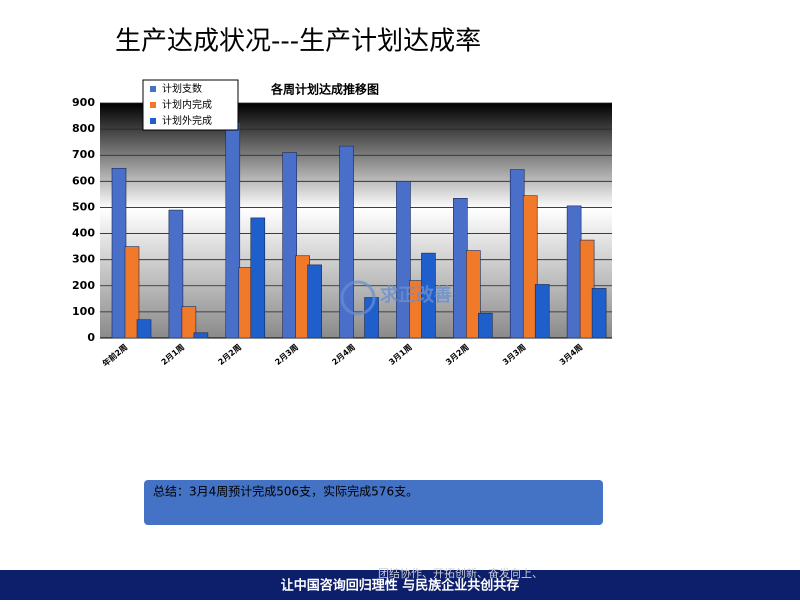 This screenshot has width=800, height=604. Describe the element at coordinates (83, 128) in the screenshot. I see `y-tick-label: 800` at that location.